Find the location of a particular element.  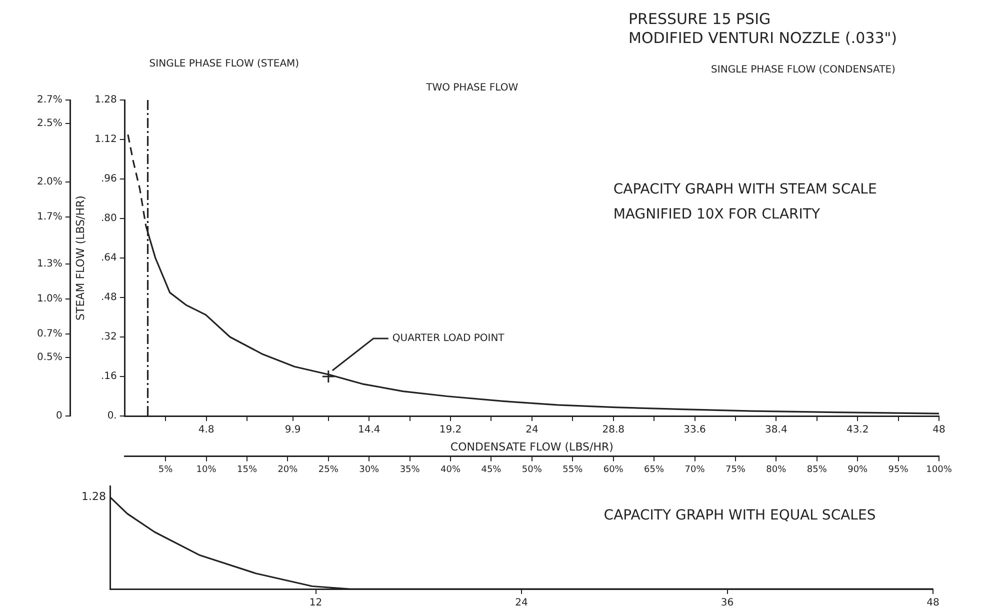

x2-tick-label: 95% is located at coordinates (898, 469).